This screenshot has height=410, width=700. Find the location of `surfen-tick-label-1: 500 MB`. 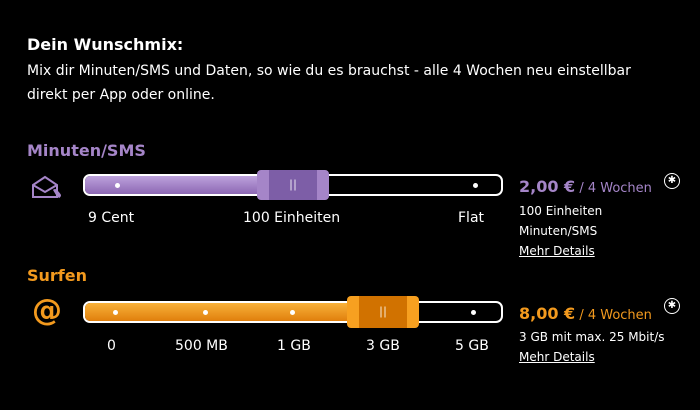

surfen-tick-label-1: 500 MB is located at coordinates (201, 346).